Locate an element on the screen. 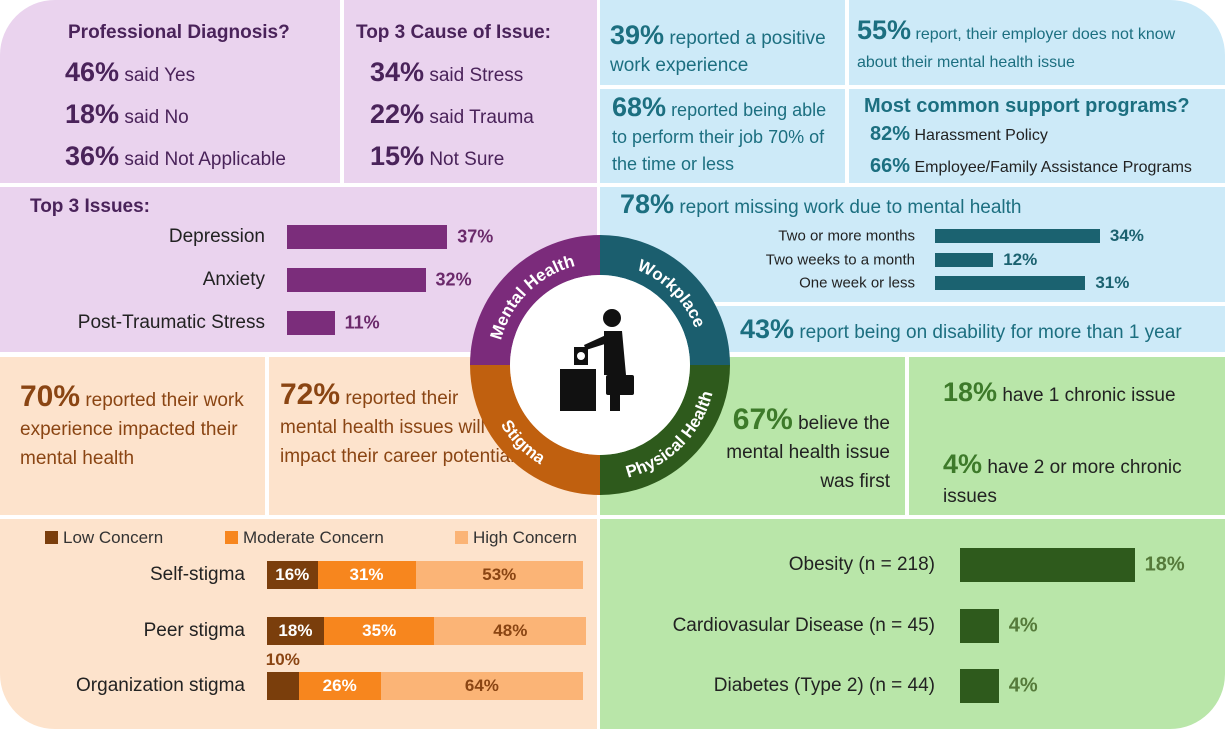 The image size is (1225, 729). legend-label: High Concern is located at coordinates (525, 537).